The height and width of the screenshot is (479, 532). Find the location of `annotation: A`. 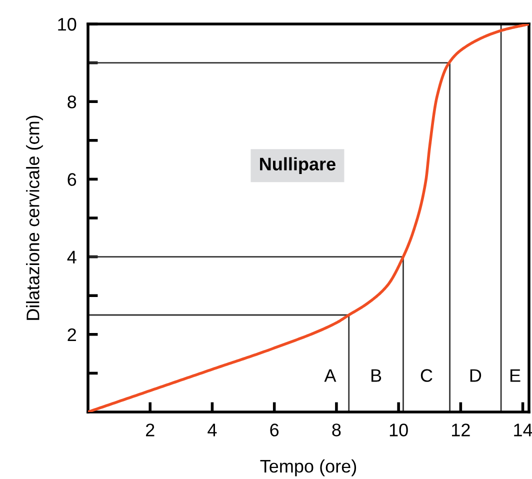

annotation: A is located at coordinates (330, 375).